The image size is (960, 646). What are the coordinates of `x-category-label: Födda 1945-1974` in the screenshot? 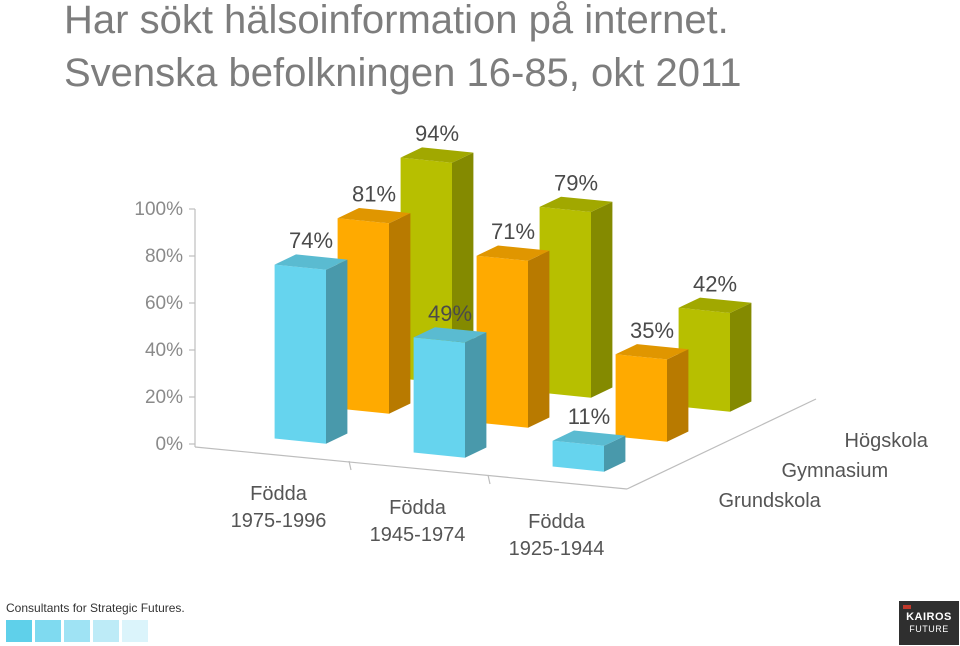 It's located at (418, 521).